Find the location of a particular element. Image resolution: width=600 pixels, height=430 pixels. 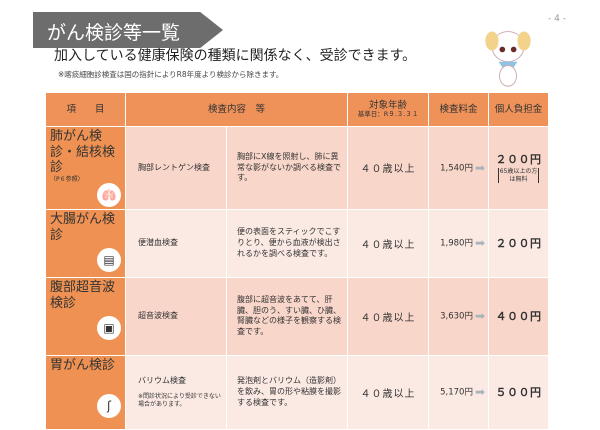

ultrasound-icon: ▣ is located at coordinates (109, 327).